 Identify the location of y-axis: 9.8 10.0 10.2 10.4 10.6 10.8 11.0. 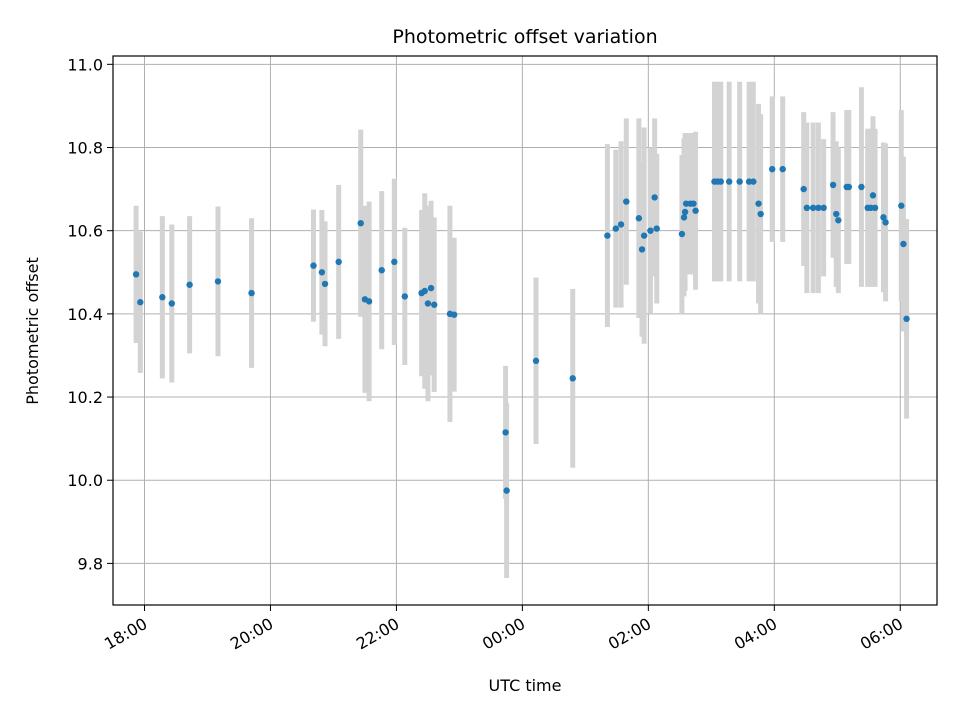
(90, 314).